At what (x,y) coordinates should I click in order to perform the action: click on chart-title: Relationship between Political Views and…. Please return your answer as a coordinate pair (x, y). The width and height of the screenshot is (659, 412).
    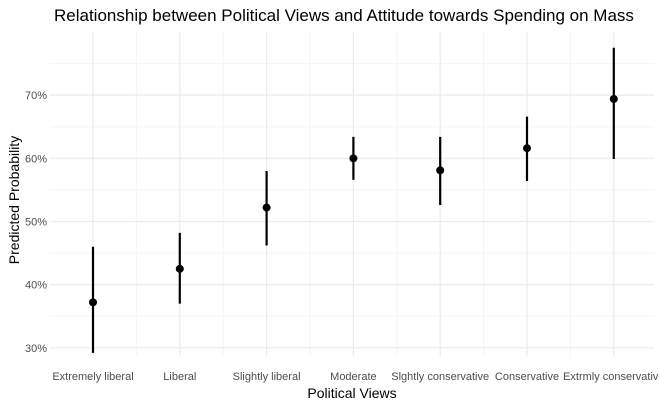
    Looking at the image, I should click on (344, 15).